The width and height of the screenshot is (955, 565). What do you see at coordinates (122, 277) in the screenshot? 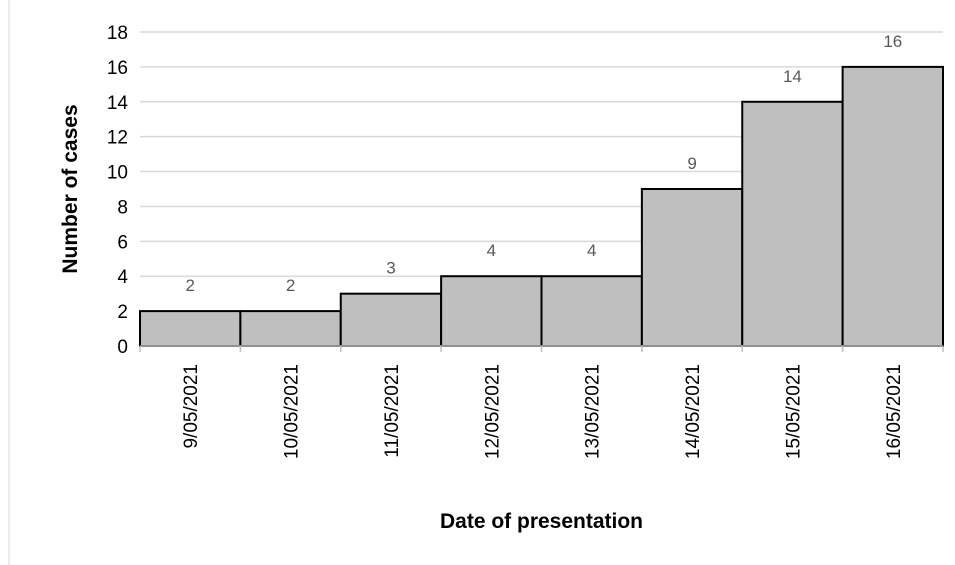
I see `y-tick-label: 4` at bounding box center [122, 277].